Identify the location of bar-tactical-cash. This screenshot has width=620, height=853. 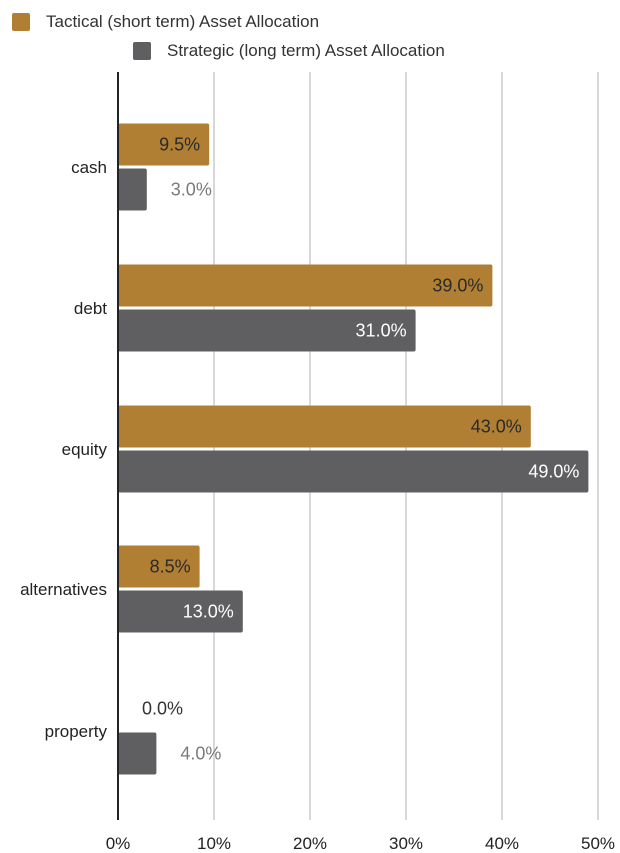
(164, 144).